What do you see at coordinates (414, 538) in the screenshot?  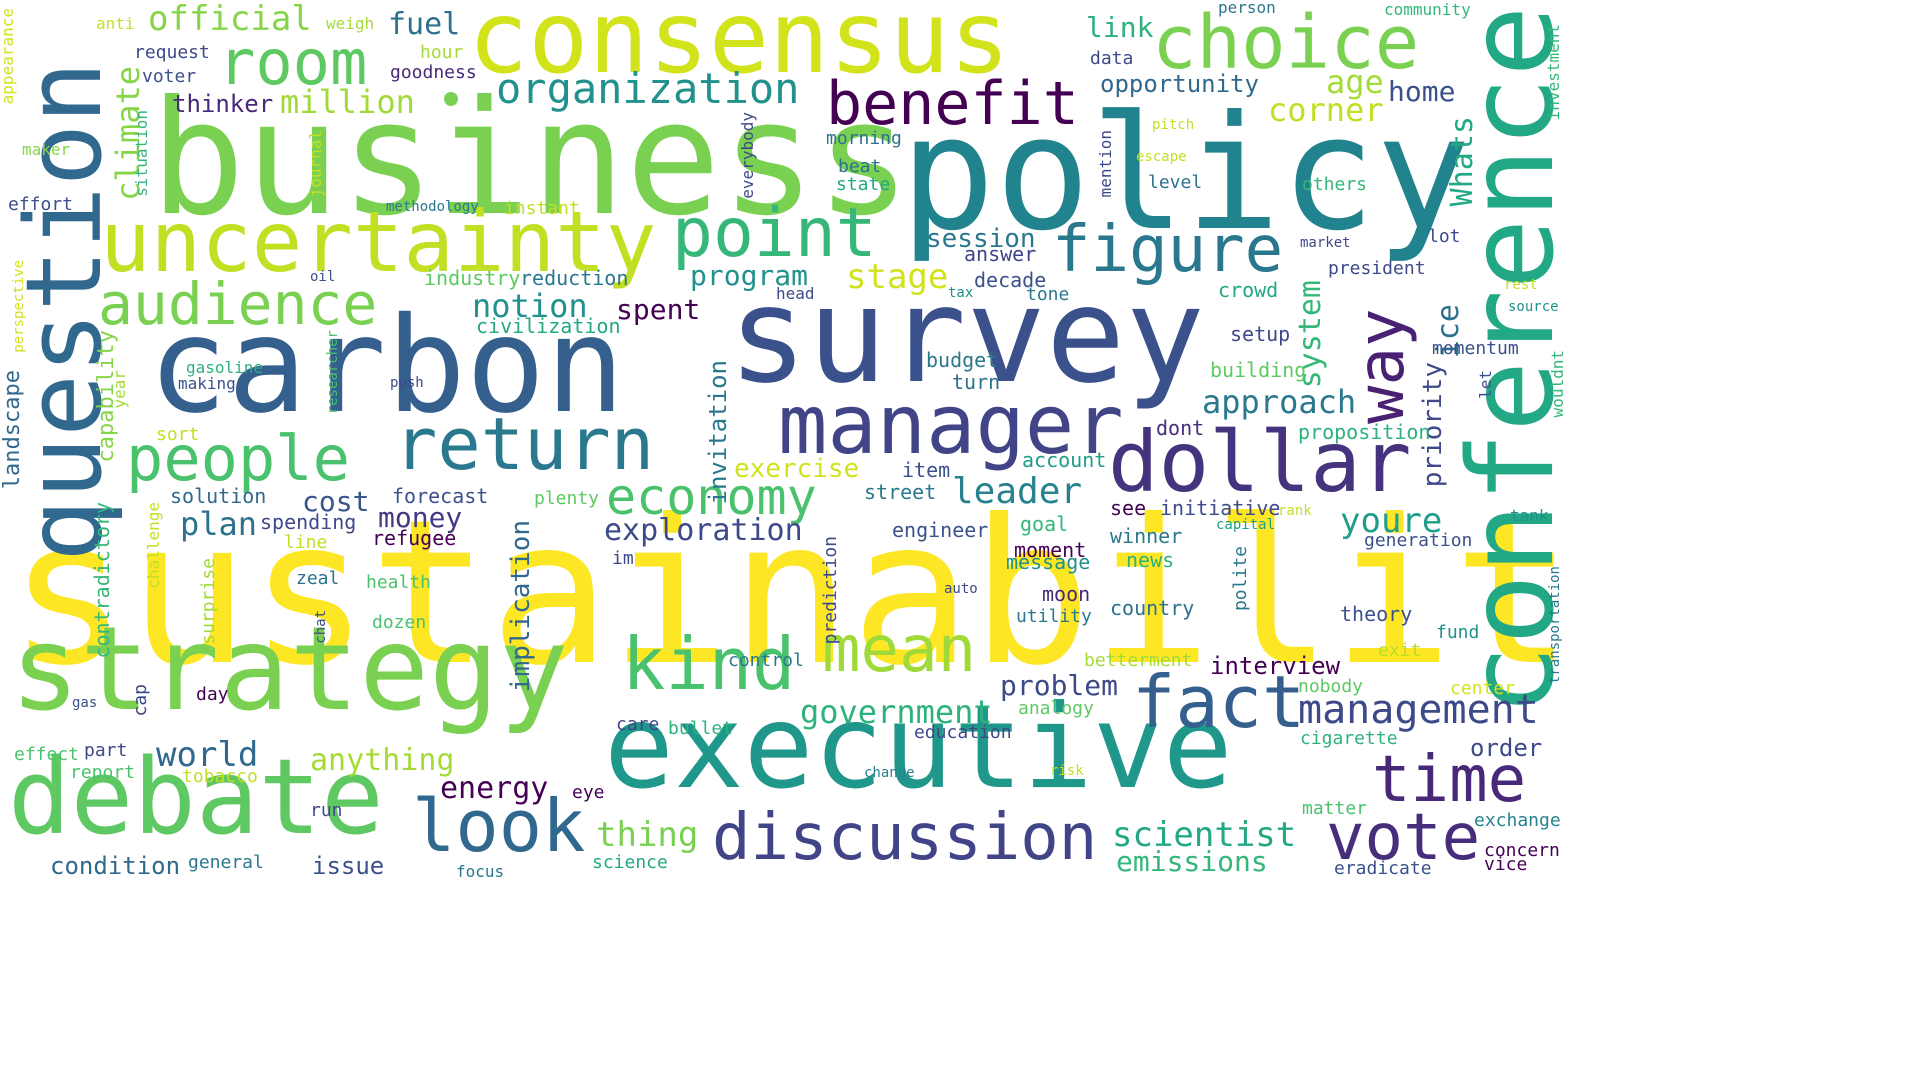 I see `word-refugee: refugee` at bounding box center [414, 538].